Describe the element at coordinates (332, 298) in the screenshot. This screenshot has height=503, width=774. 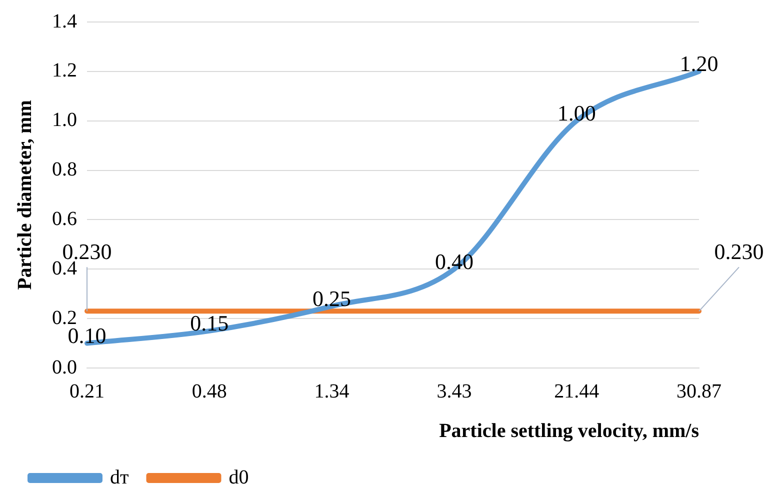
I see `data-label: 0.25` at that location.